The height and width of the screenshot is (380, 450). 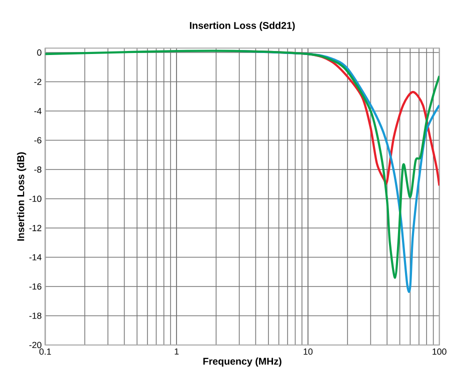 What do you see at coordinates (35, 315) in the screenshot?
I see `y-tick-label: -18` at bounding box center [35, 315].